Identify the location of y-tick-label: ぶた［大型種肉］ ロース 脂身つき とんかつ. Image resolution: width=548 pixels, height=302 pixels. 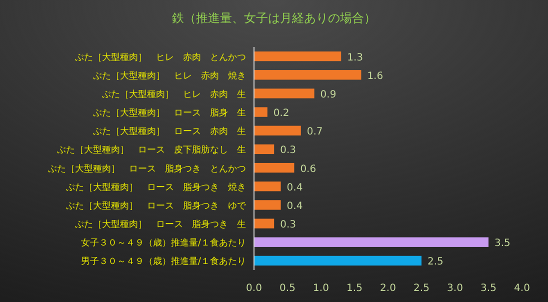
(147, 168).